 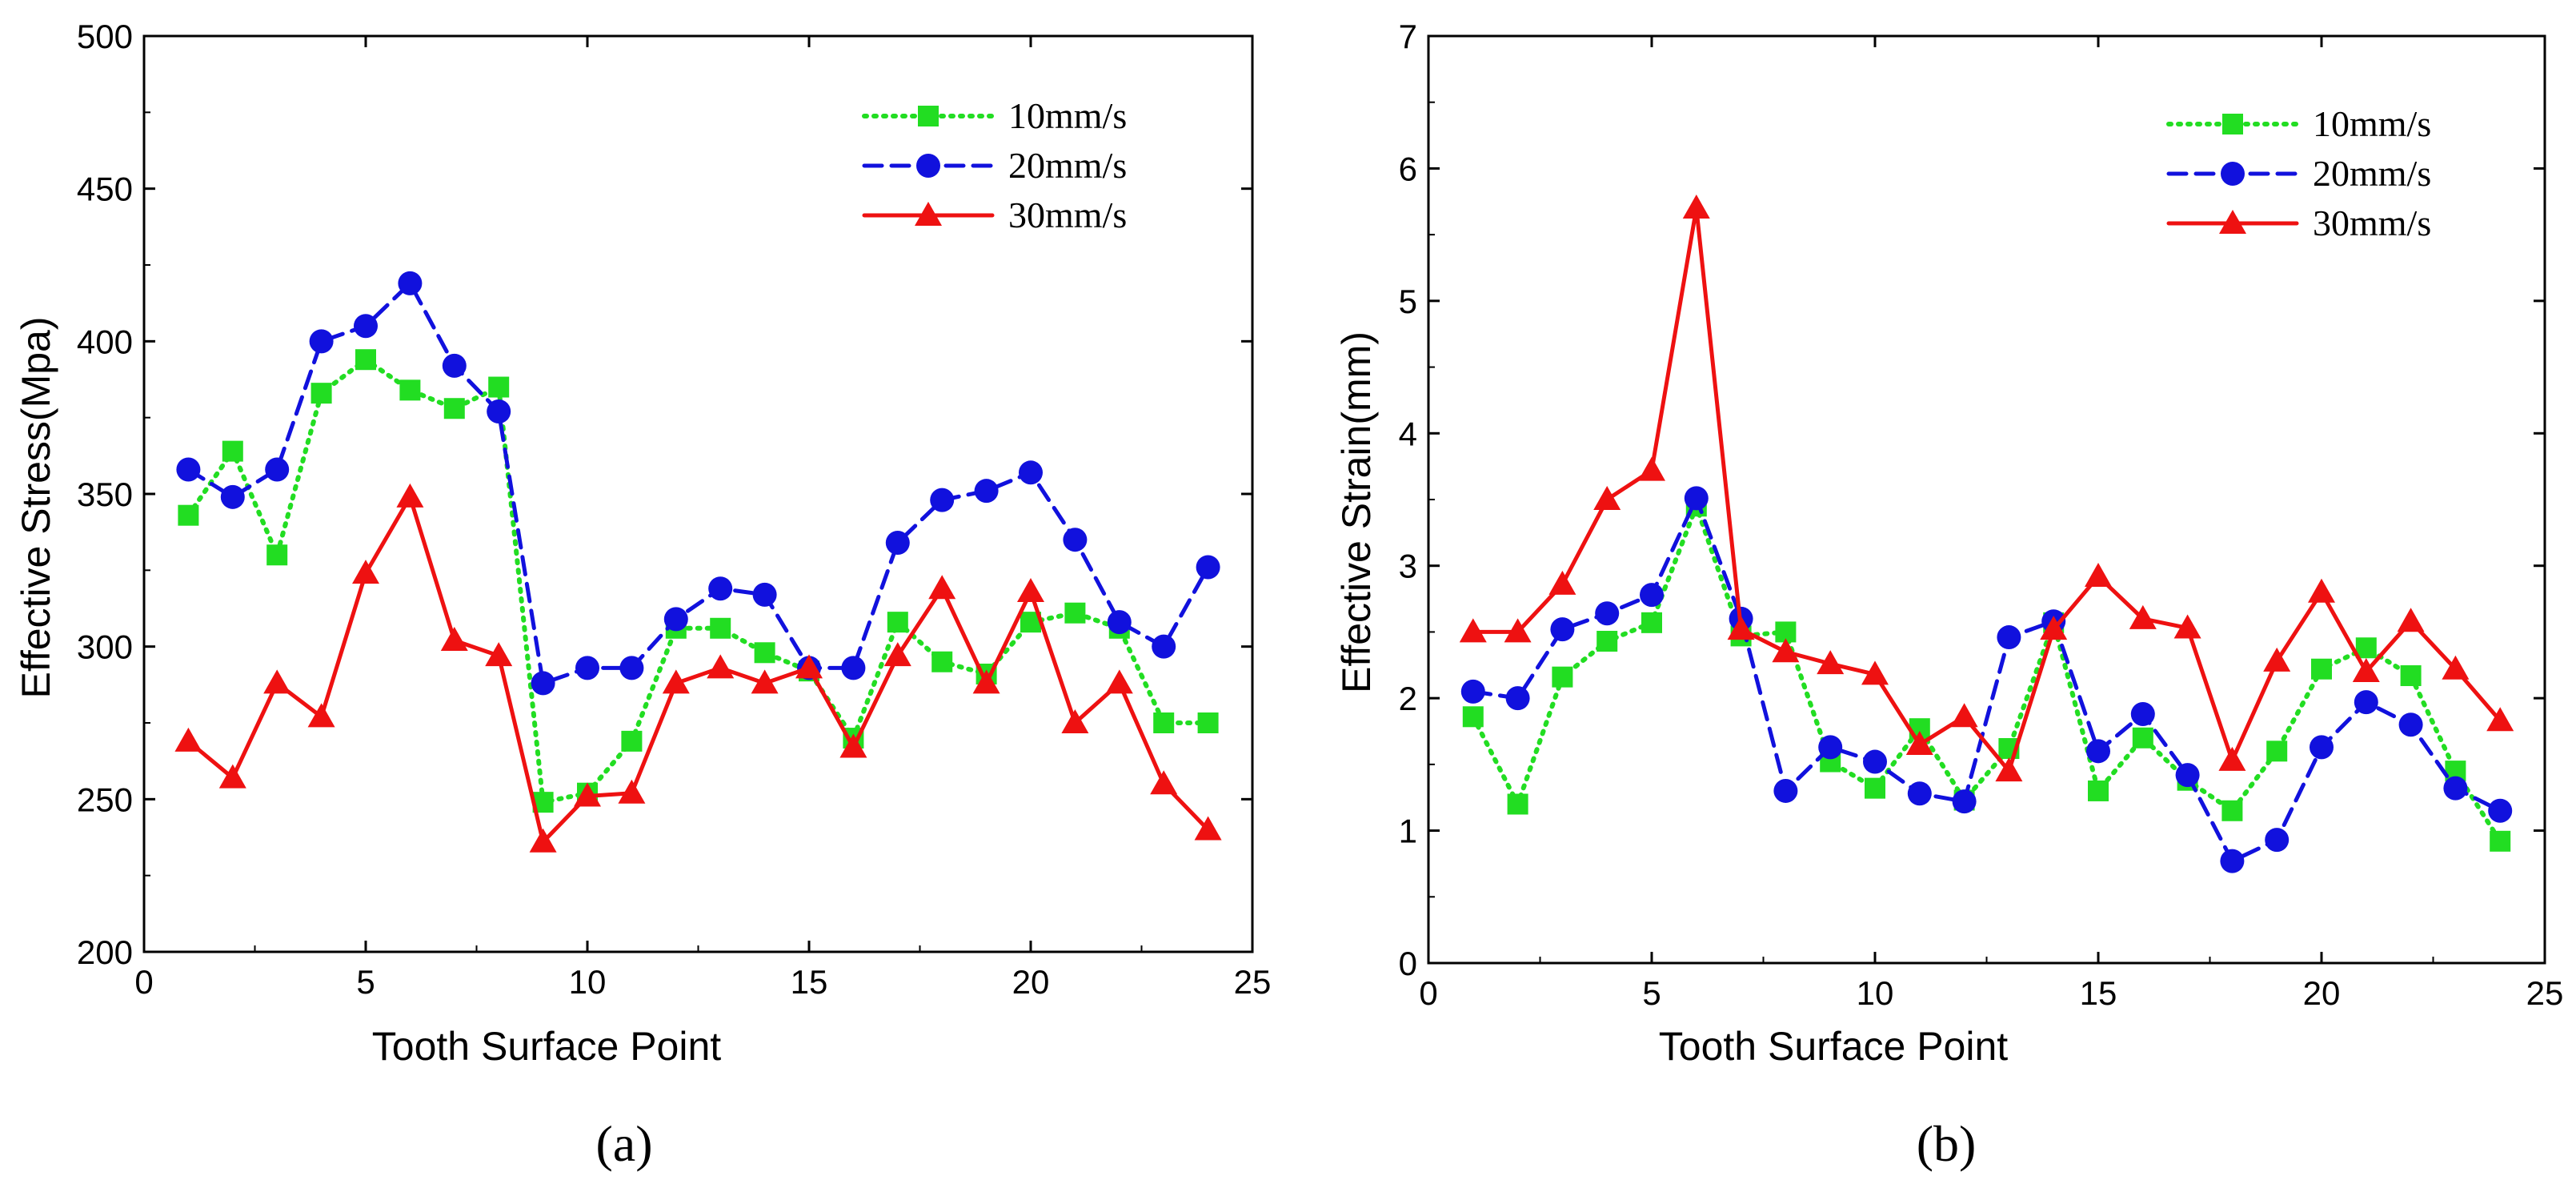 I want to click on series-line-30mm/s, so click(x=698, y=670).